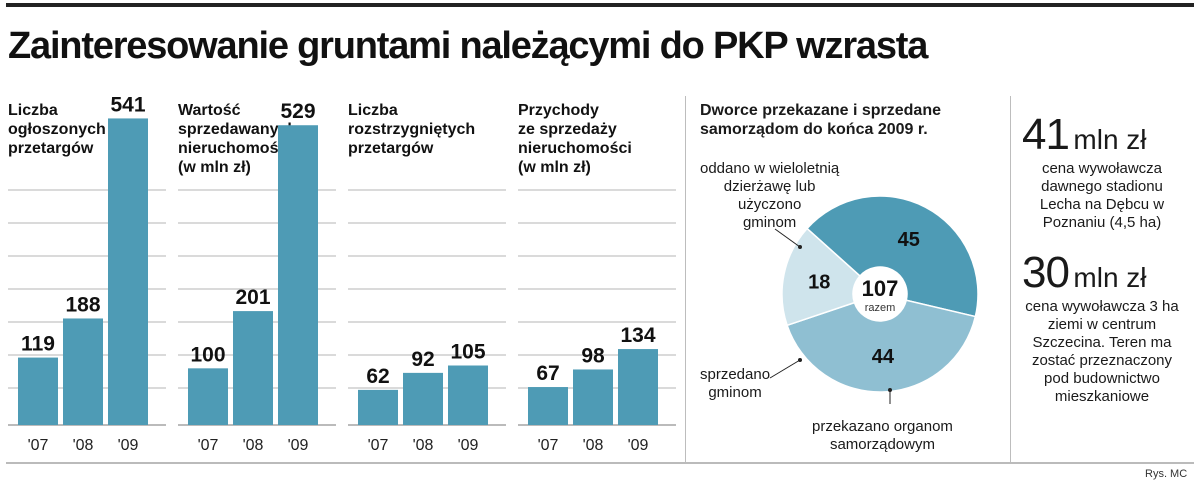 Image resolution: width=1200 pixels, height=483 pixels. What do you see at coordinates (377, 376) in the screenshot?
I see `bar-value-label-3-1: 62` at bounding box center [377, 376].